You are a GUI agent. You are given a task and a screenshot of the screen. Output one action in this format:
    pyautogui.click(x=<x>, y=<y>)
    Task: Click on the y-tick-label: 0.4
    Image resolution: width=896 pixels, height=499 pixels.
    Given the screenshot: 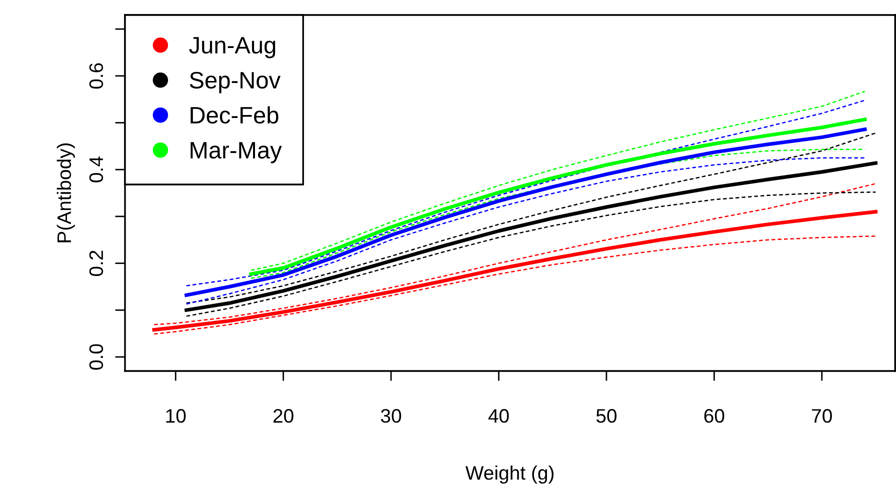 What is the action you would take?
    pyautogui.click(x=96, y=169)
    